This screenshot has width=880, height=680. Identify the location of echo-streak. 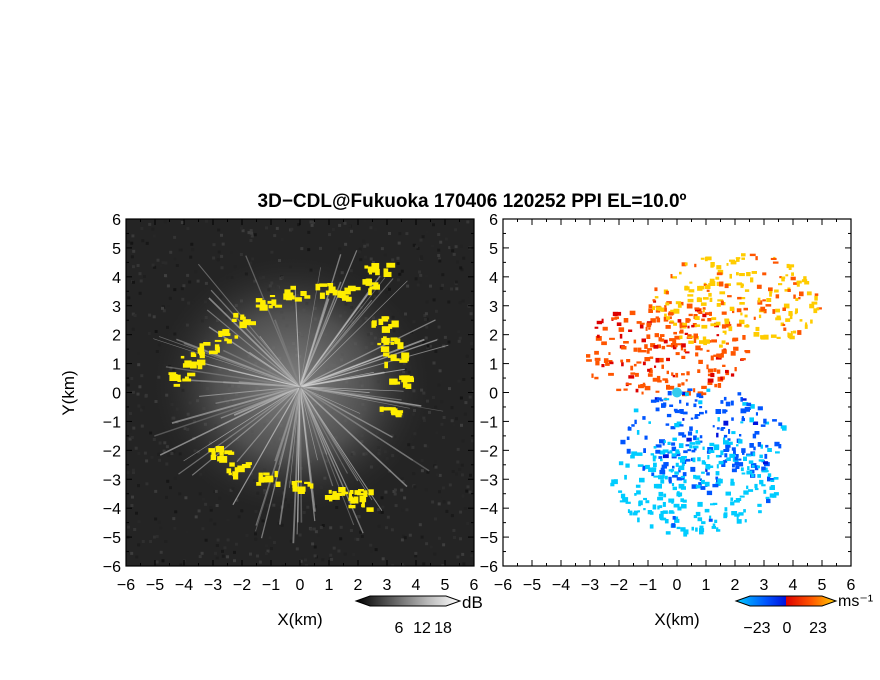
(336, 337).